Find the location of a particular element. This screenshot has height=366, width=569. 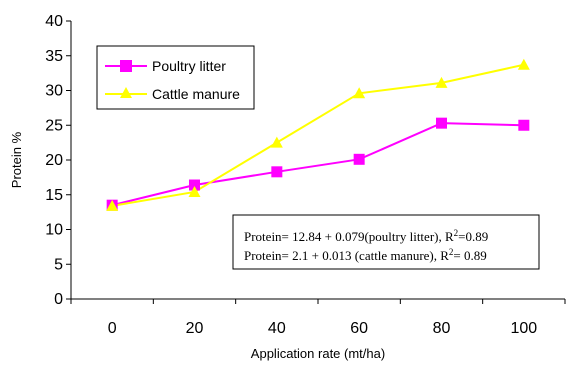

legend-label-cattle: Cattle manure is located at coordinates (196, 94).